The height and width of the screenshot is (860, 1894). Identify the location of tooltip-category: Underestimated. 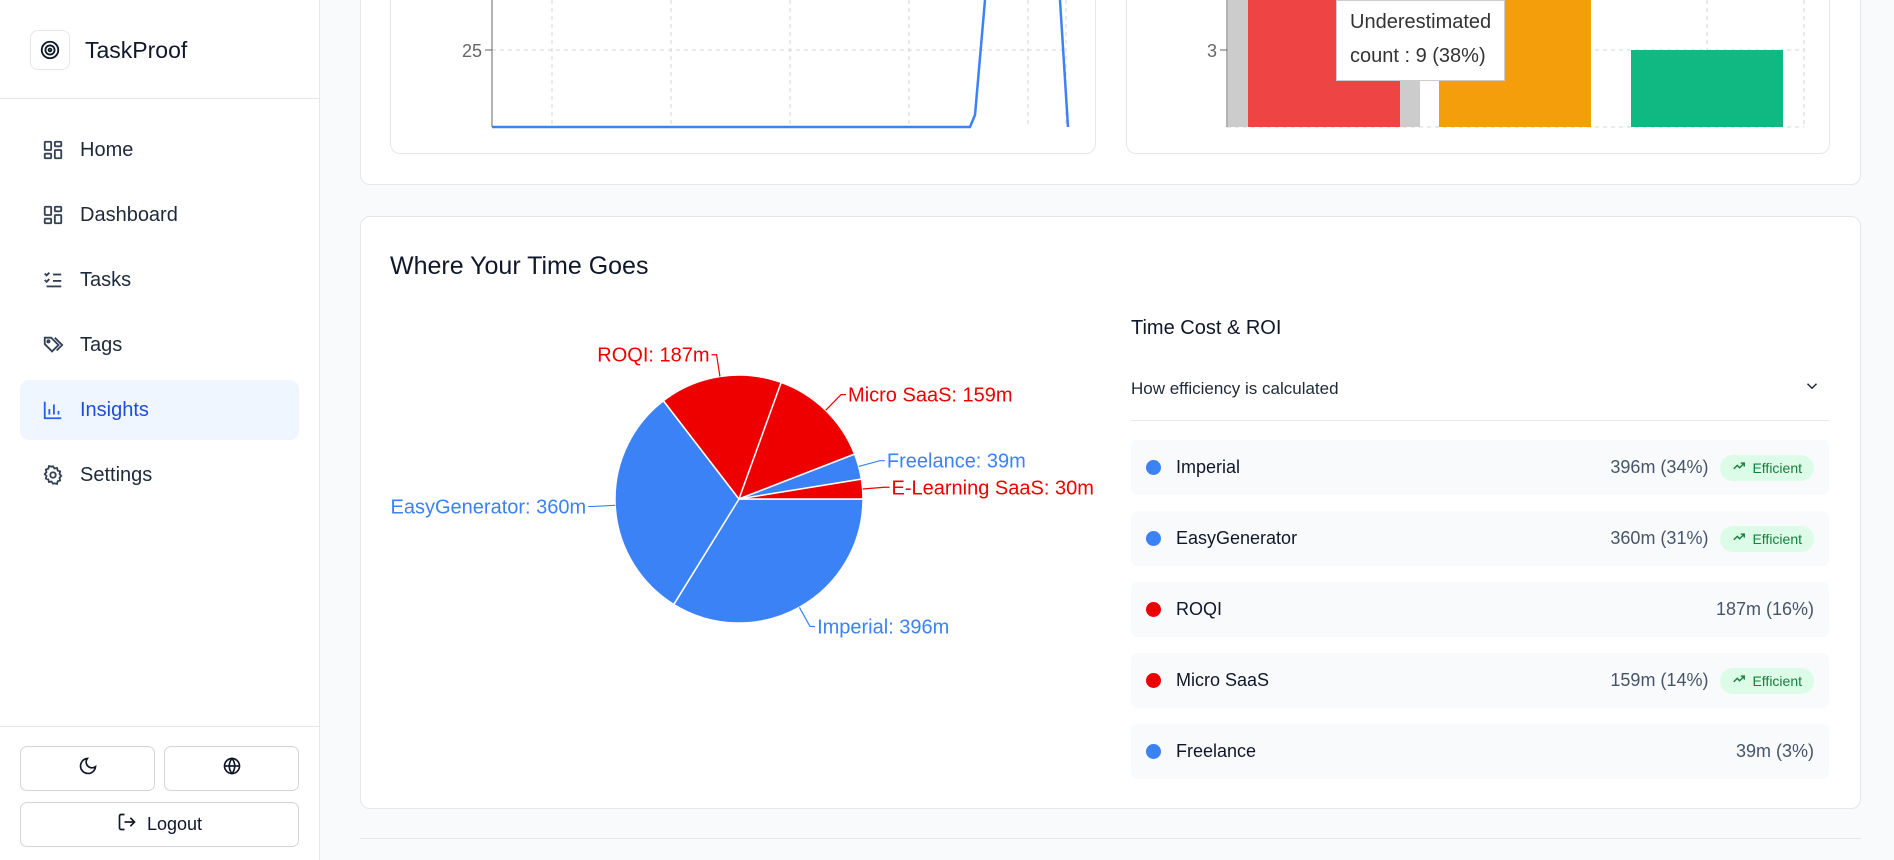
(1421, 22).